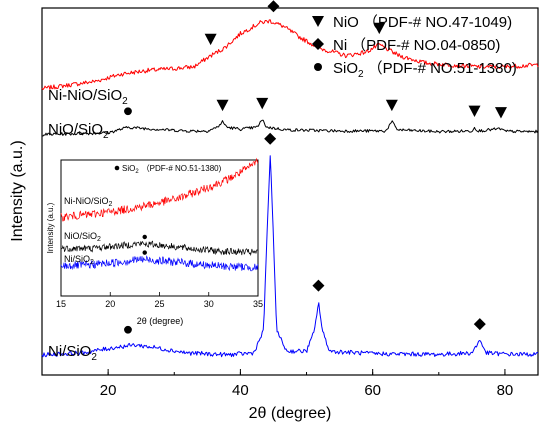 The width and height of the screenshot is (550, 432). I want to click on inset-series-line-nio-sio2, so click(159, 248).